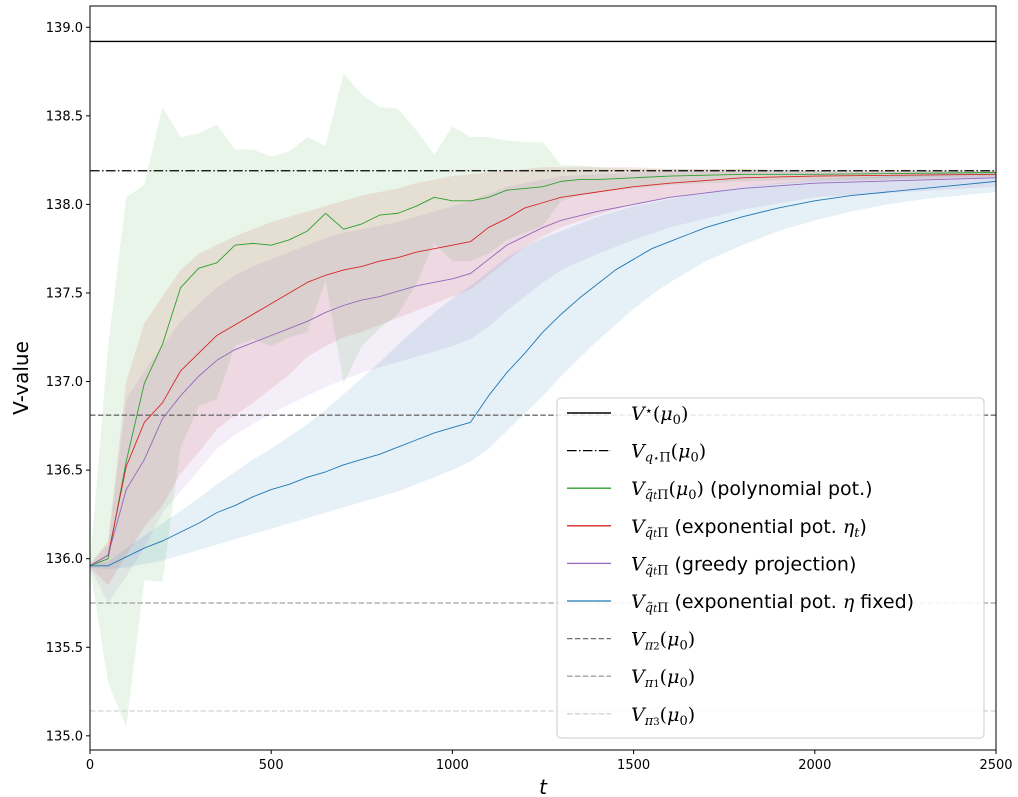 The height and width of the screenshot is (797, 1018). I want to click on legend-label-expfixed: Vq̃tΠ​ (exponential pot. η fixed), so click(772, 603).